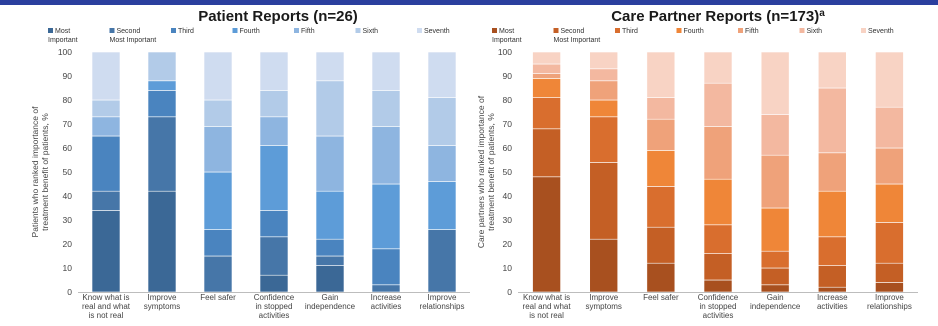  I want to click on x-category-label: Gain, so click(775, 297).